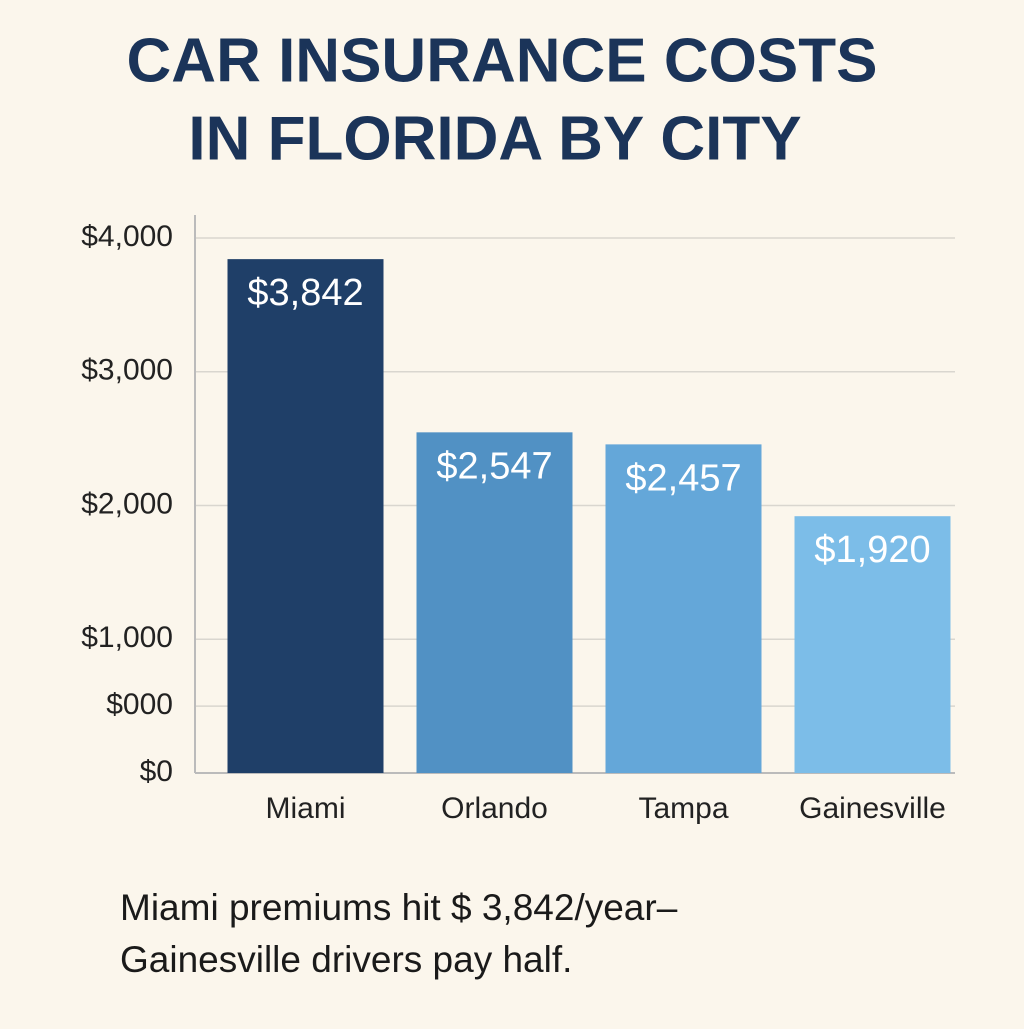  Describe the element at coordinates (399, 907) in the screenshot. I see `caption: Miami premiums hit $ 3,842/year–` at that location.